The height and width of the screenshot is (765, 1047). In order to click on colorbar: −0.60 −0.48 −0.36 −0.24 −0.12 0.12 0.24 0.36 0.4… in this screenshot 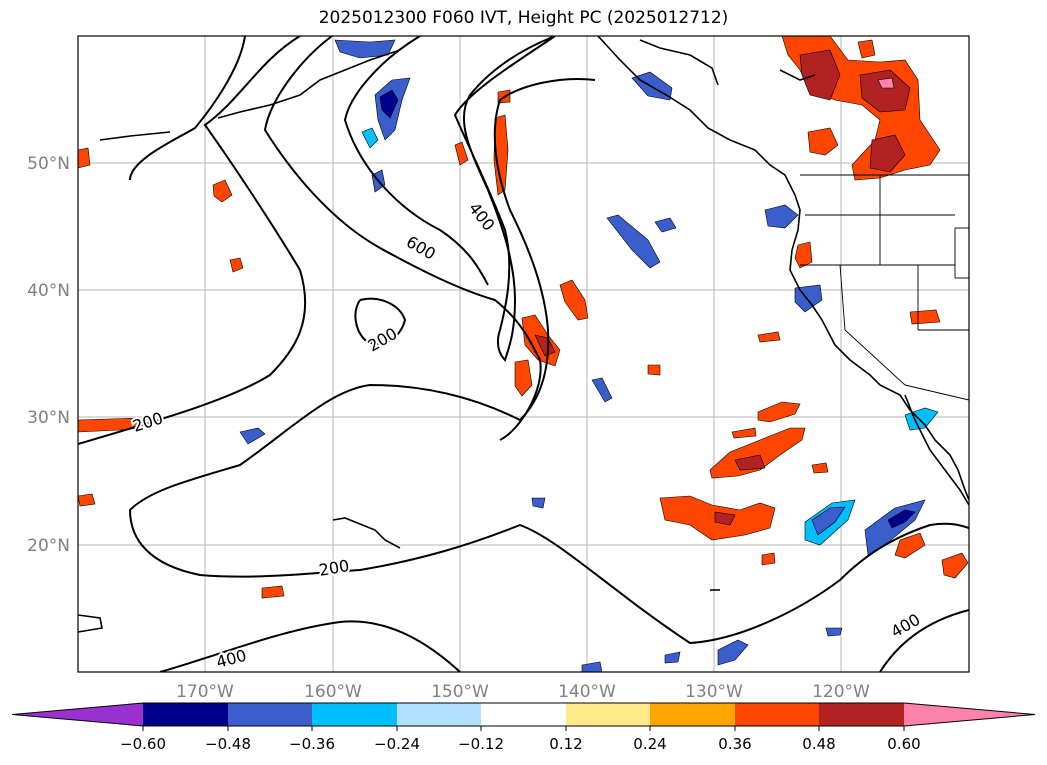, I will do `click(523, 727)`.